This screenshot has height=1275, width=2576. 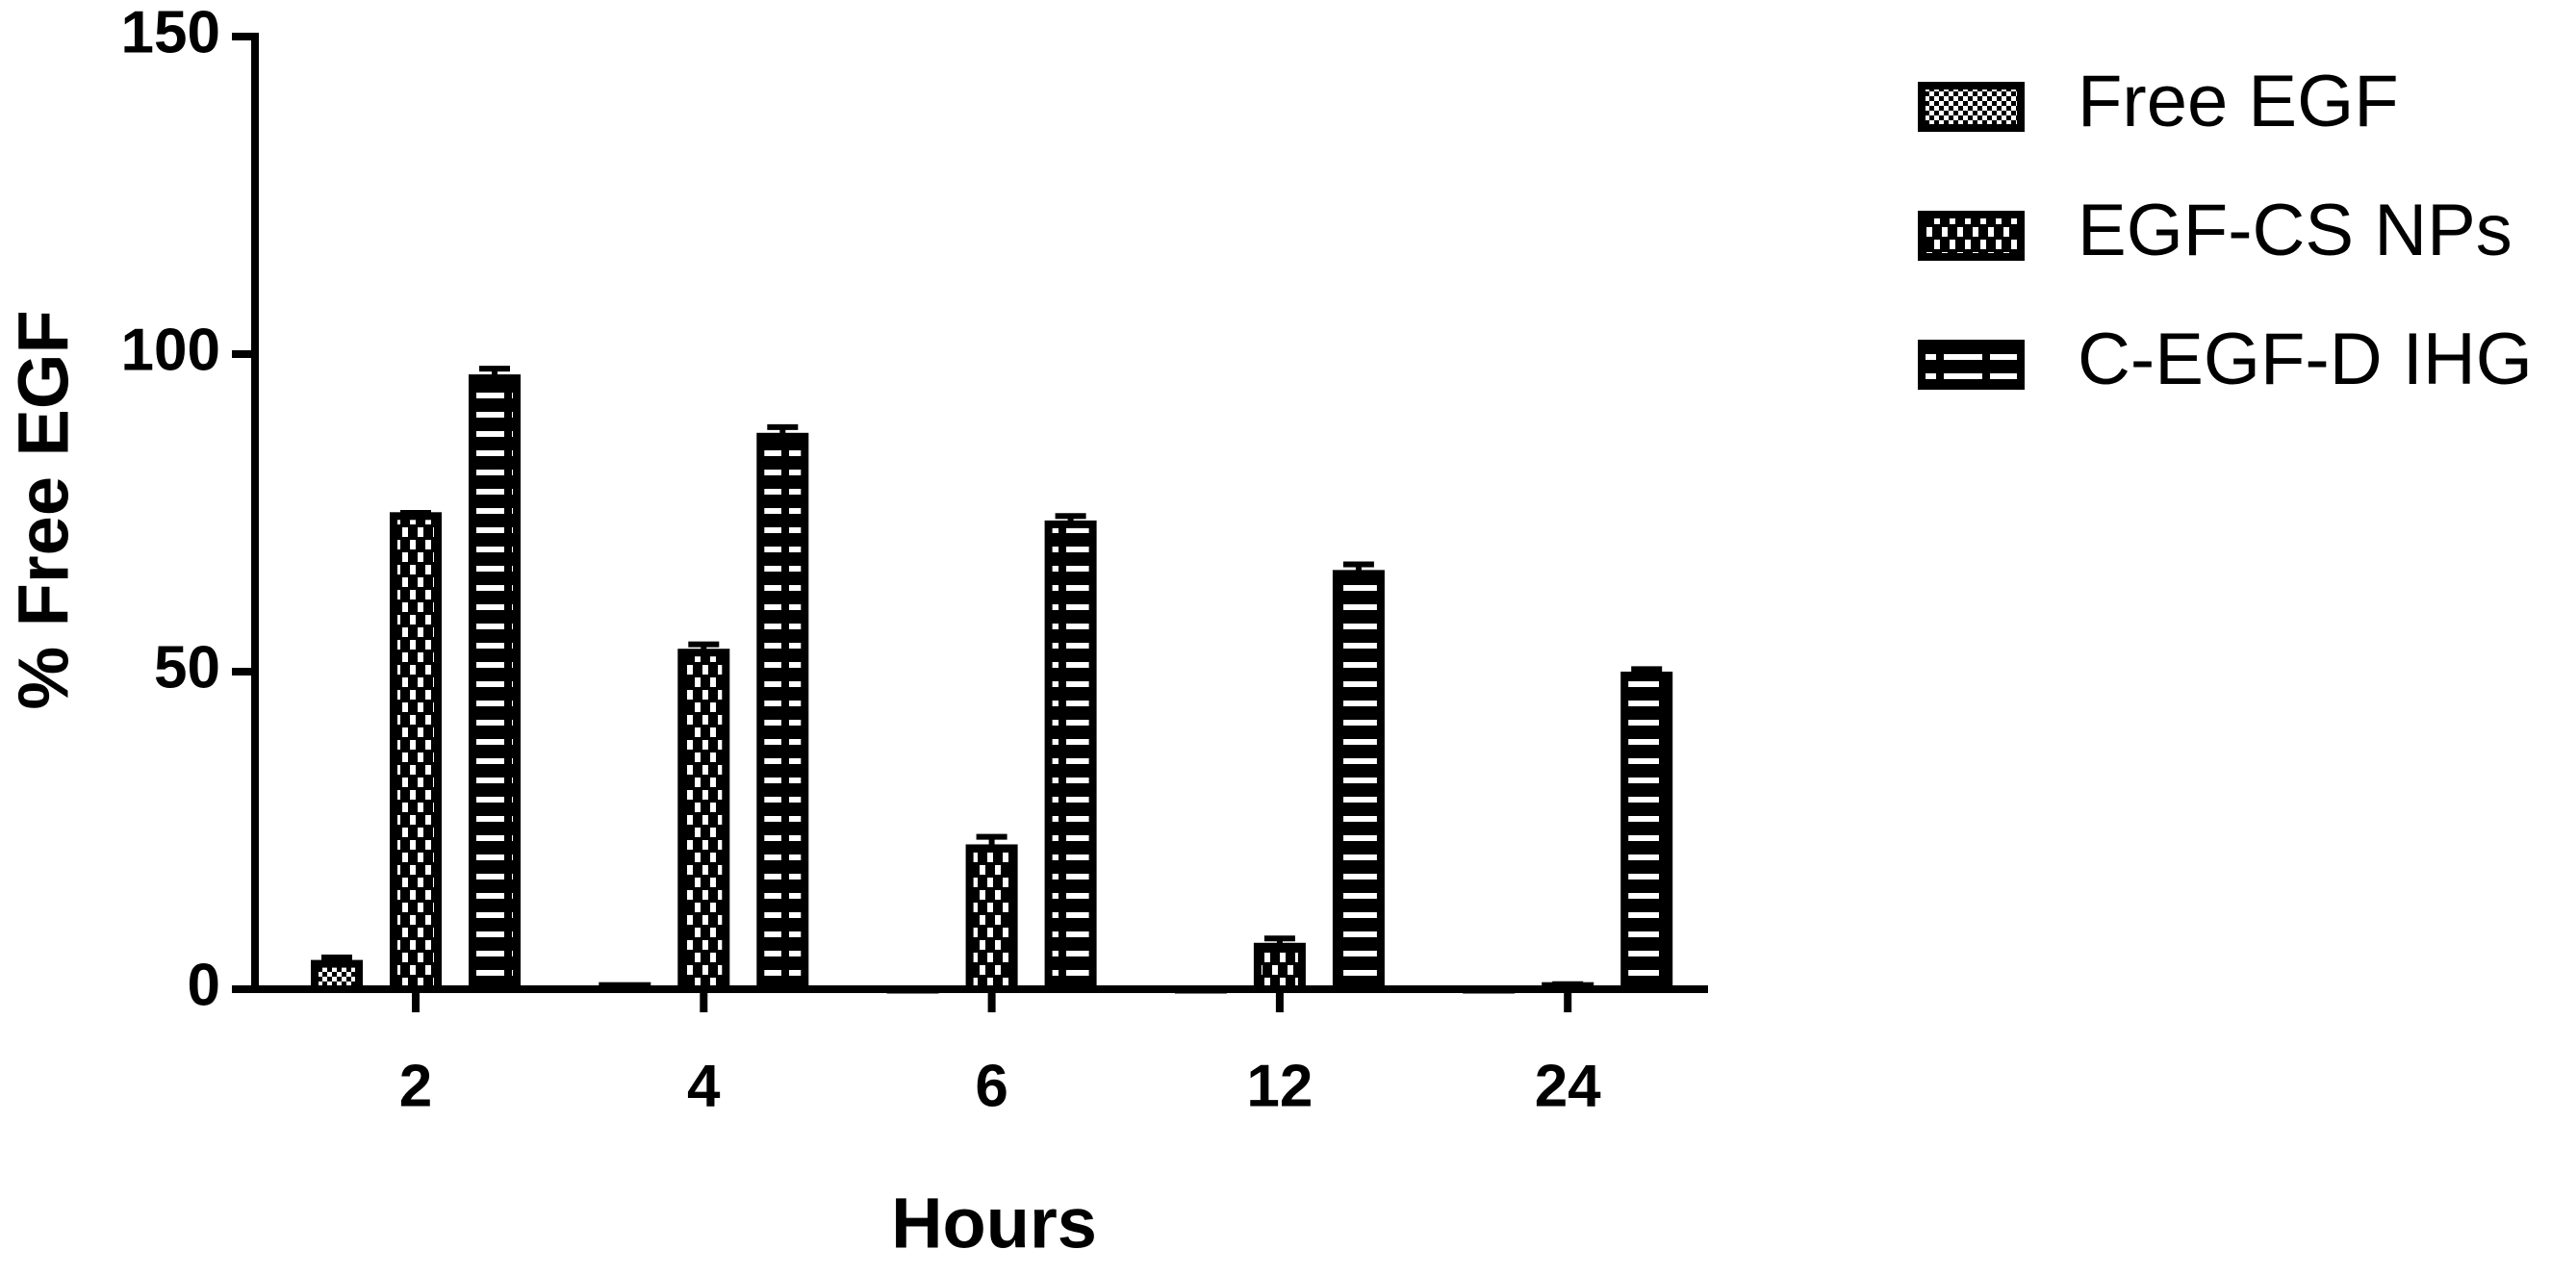 I want to click on legend-label: EGF-CS NPs, so click(x=2295, y=231).